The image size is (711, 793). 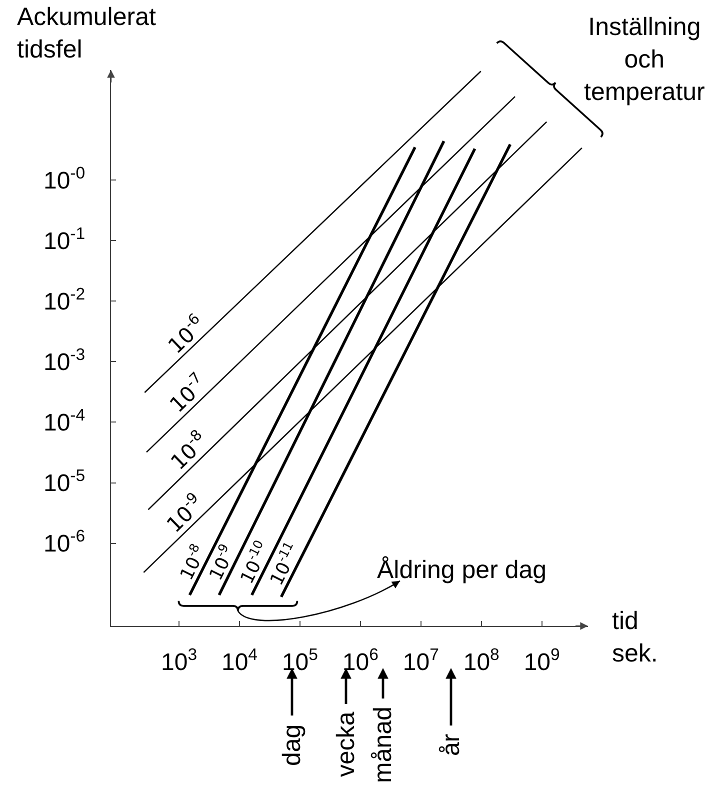 I want to click on text: år, so click(x=451, y=745).